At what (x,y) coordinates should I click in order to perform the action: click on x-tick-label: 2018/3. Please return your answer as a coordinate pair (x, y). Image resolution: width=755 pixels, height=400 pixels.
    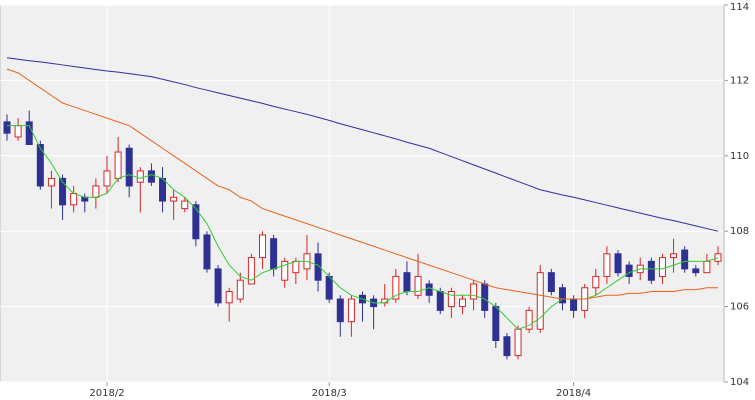
    Looking at the image, I should click on (329, 393).